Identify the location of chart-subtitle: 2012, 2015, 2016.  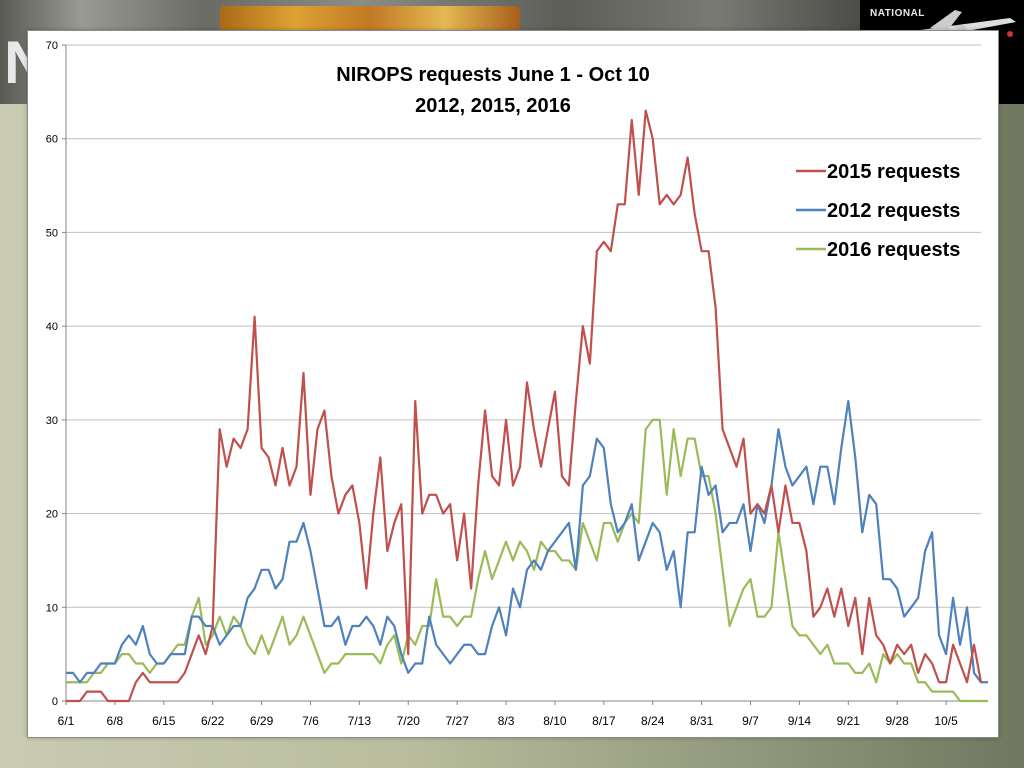
(493, 106).